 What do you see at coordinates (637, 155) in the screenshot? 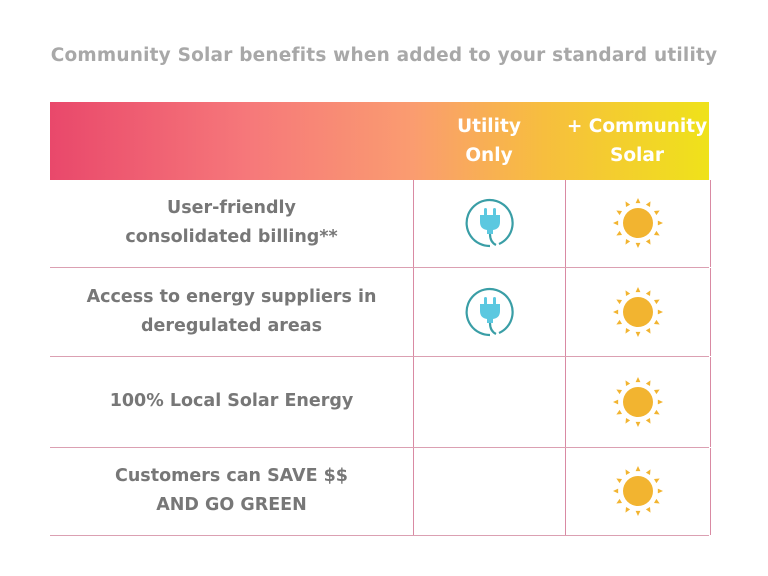
I see `header-text: Solar` at bounding box center [637, 155].